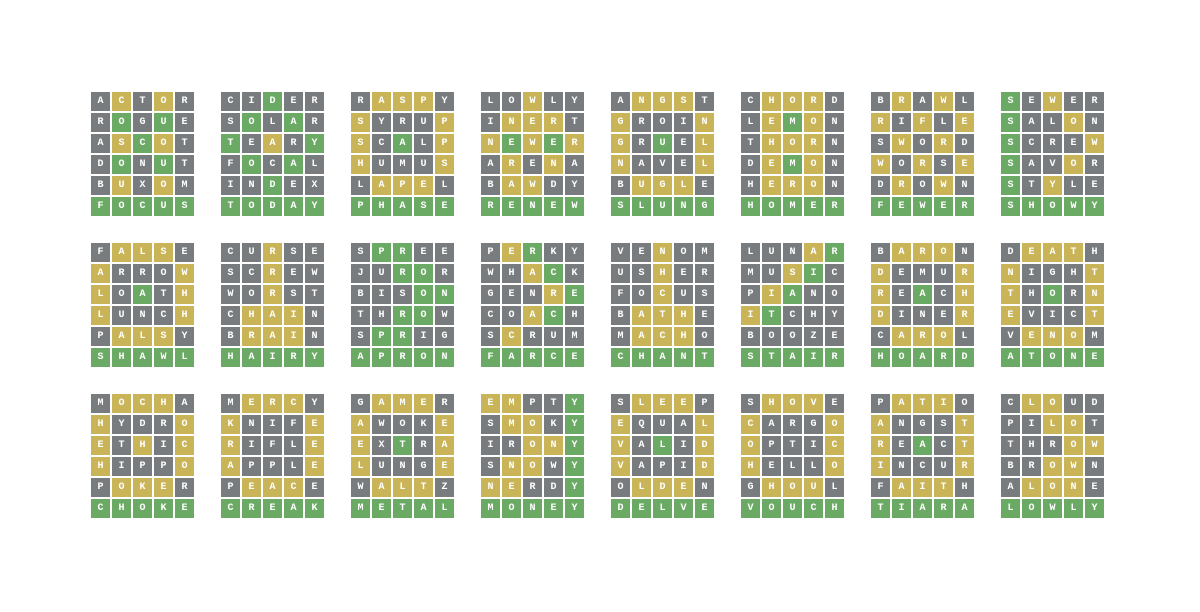 The width and height of the screenshot is (1200, 612). Describe the element at coordinates (1060, 164) in the screenshot. I see `guess-word: SAVOR` at that location.